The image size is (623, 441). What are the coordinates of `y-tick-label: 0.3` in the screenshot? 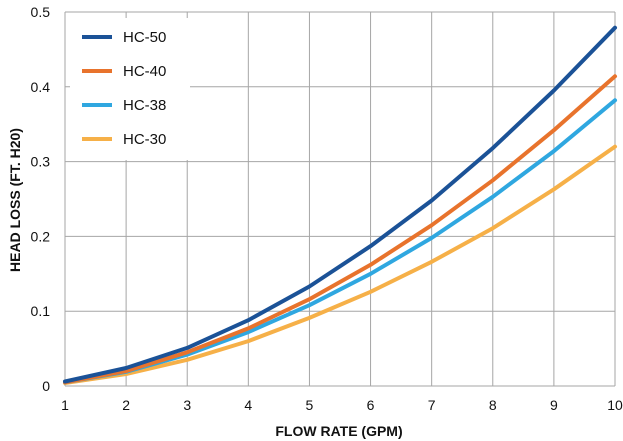 It's located at (41, 162).